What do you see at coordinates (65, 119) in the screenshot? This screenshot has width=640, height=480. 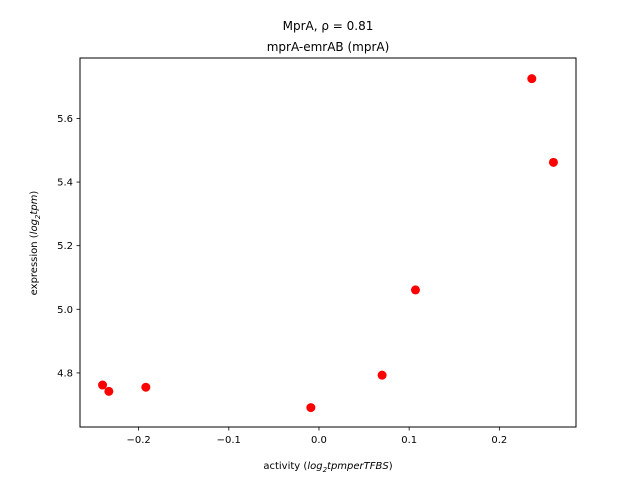 I see `y-tick-label: 5.6` at bounding box center [65, 119].